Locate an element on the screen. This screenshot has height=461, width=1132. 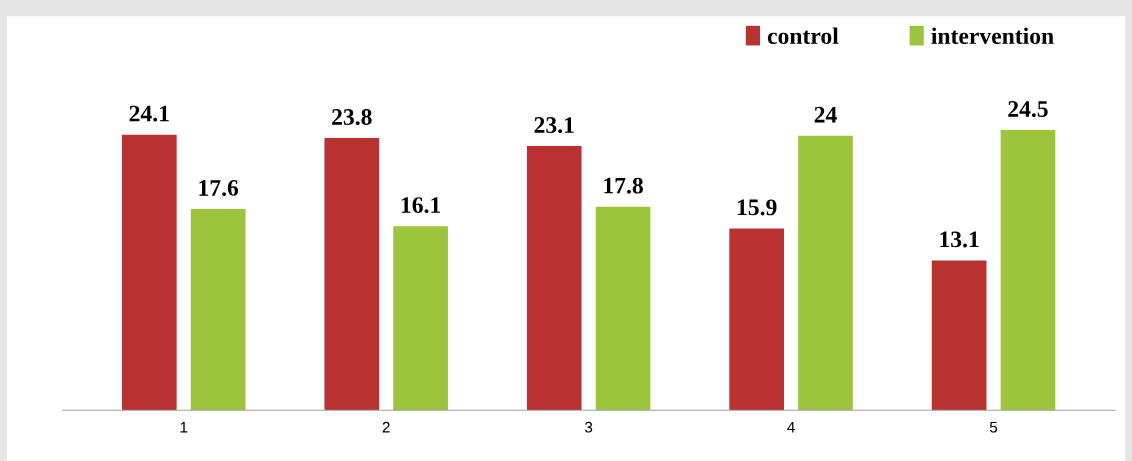
legend-label: intervention is located at coordinates (992, 36).